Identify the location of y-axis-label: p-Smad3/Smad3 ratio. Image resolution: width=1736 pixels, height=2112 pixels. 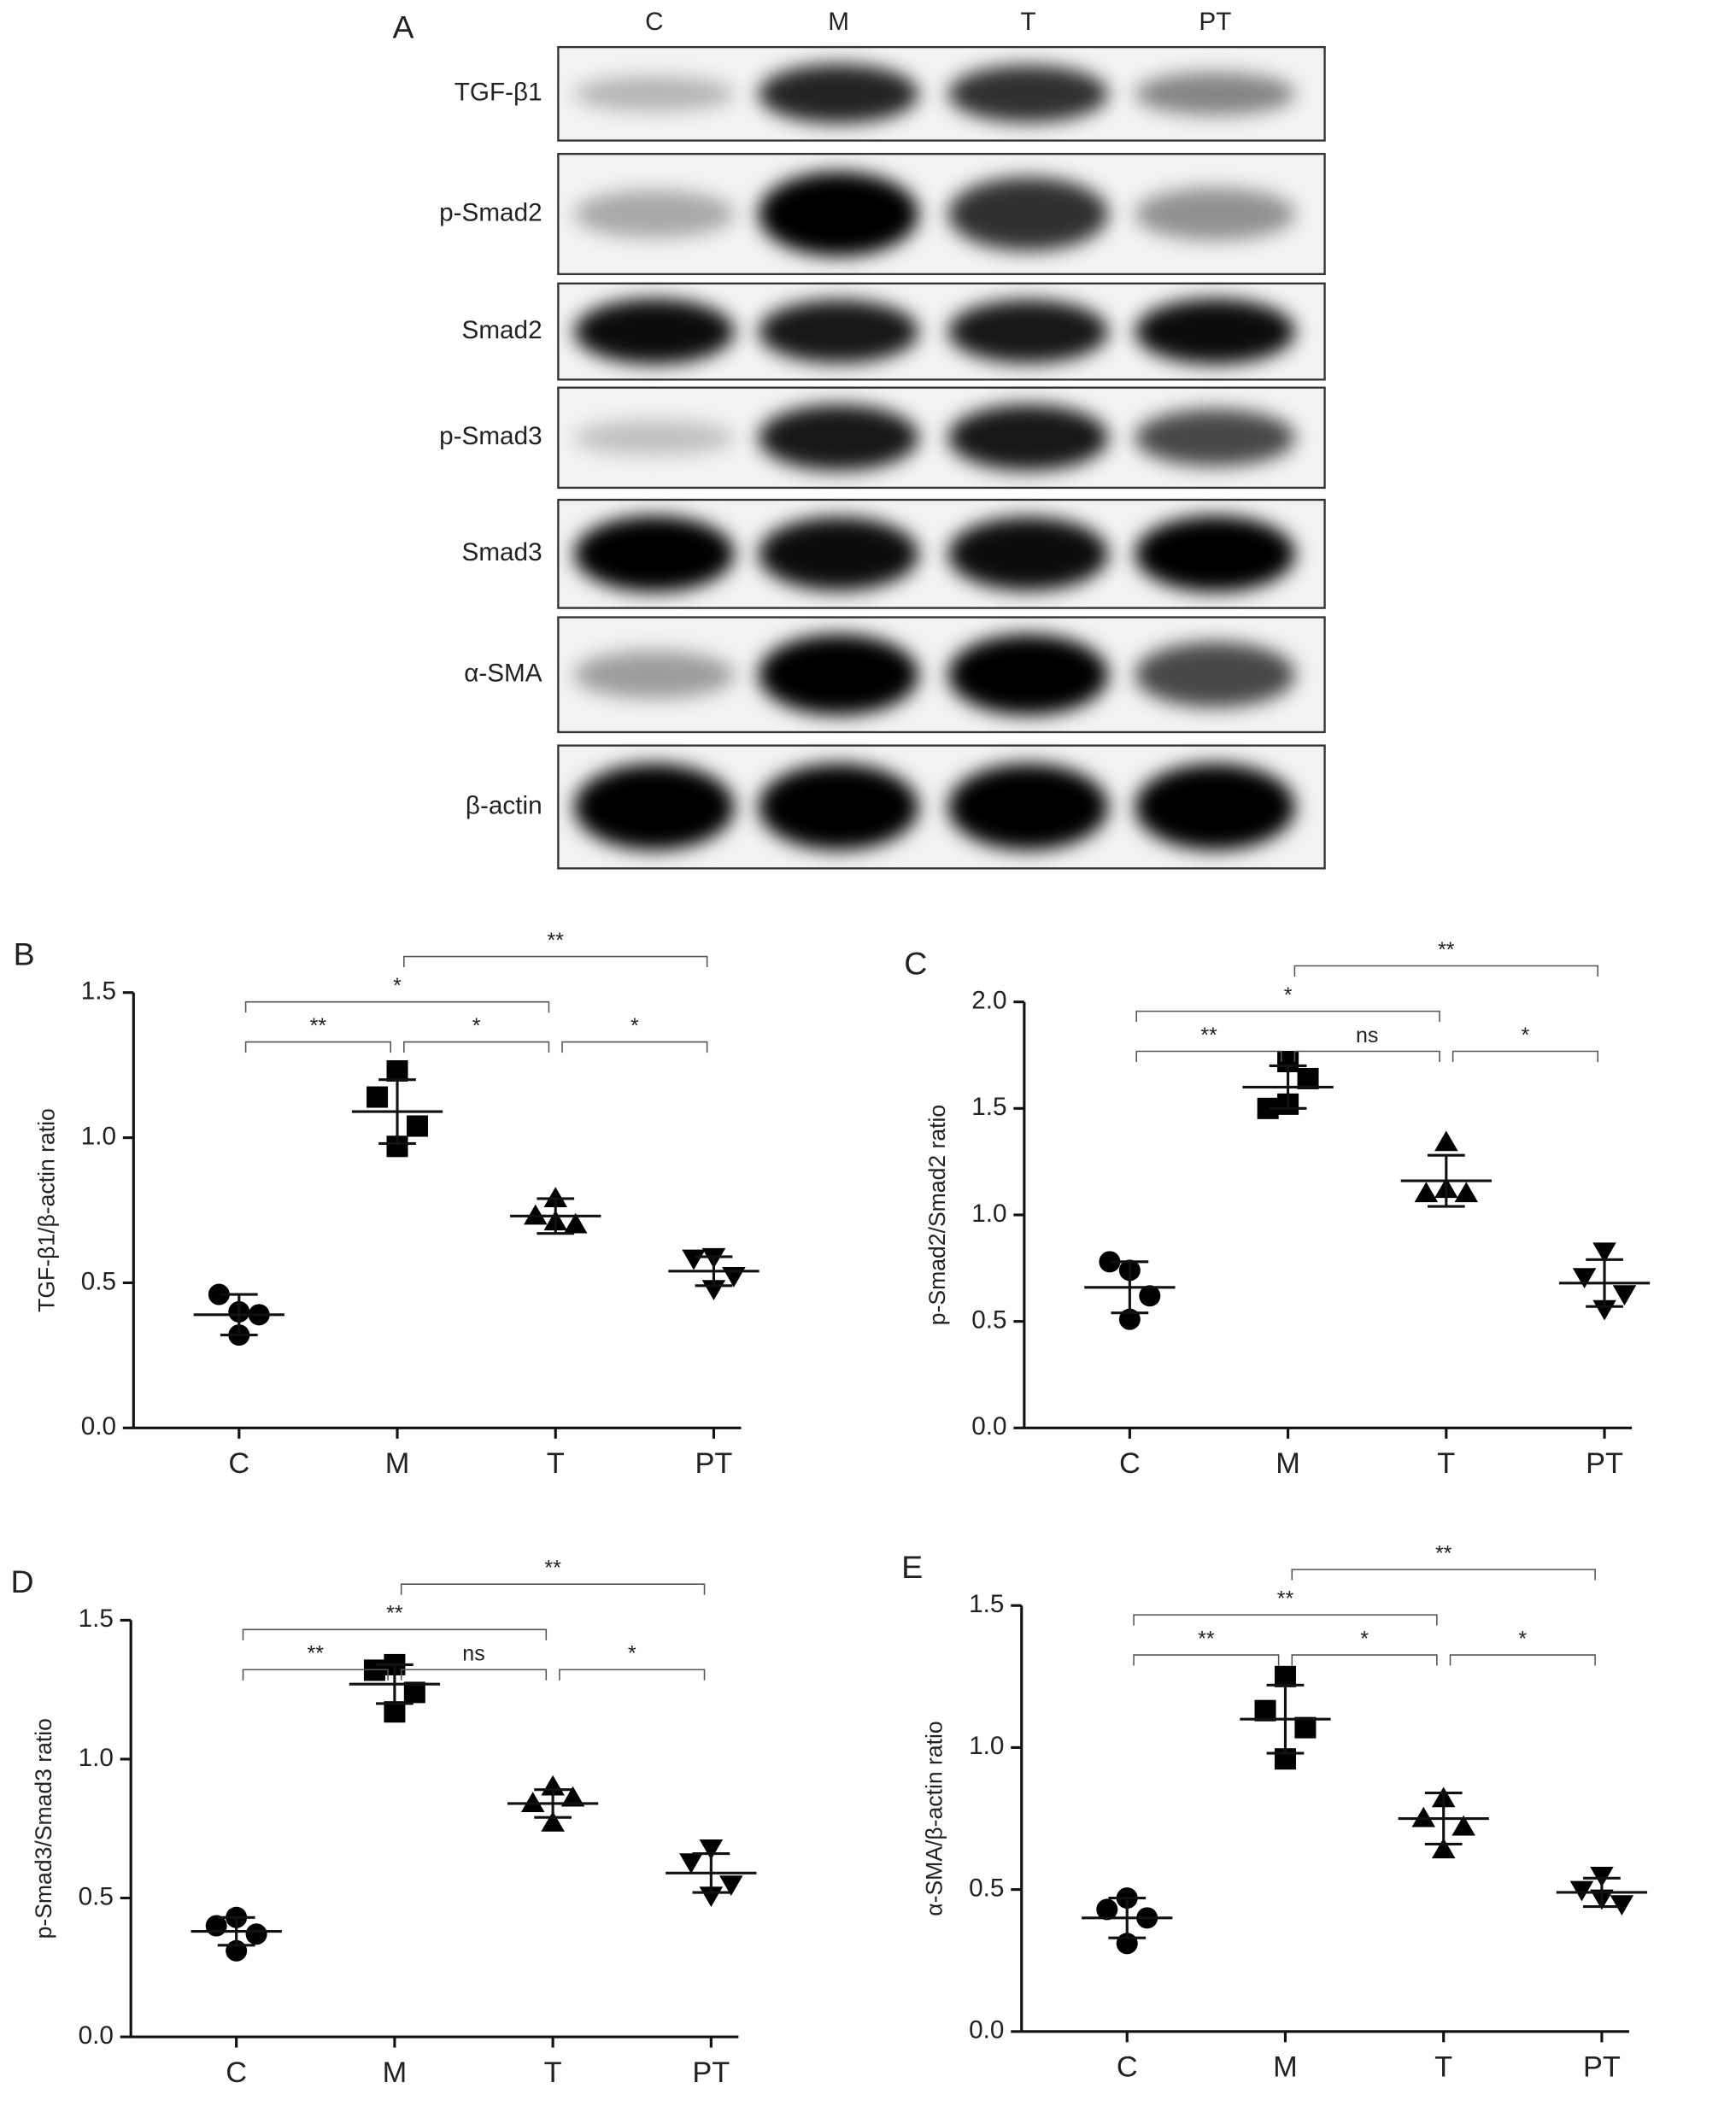
(44, 1828).